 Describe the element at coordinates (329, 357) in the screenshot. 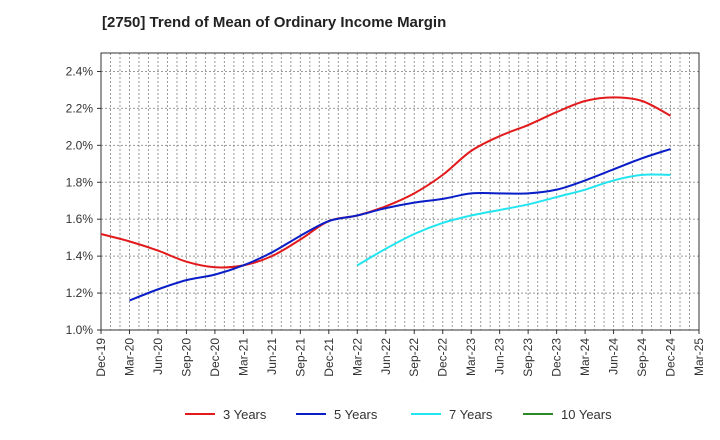

I see `x-tick-label: Dec-21` at that location.